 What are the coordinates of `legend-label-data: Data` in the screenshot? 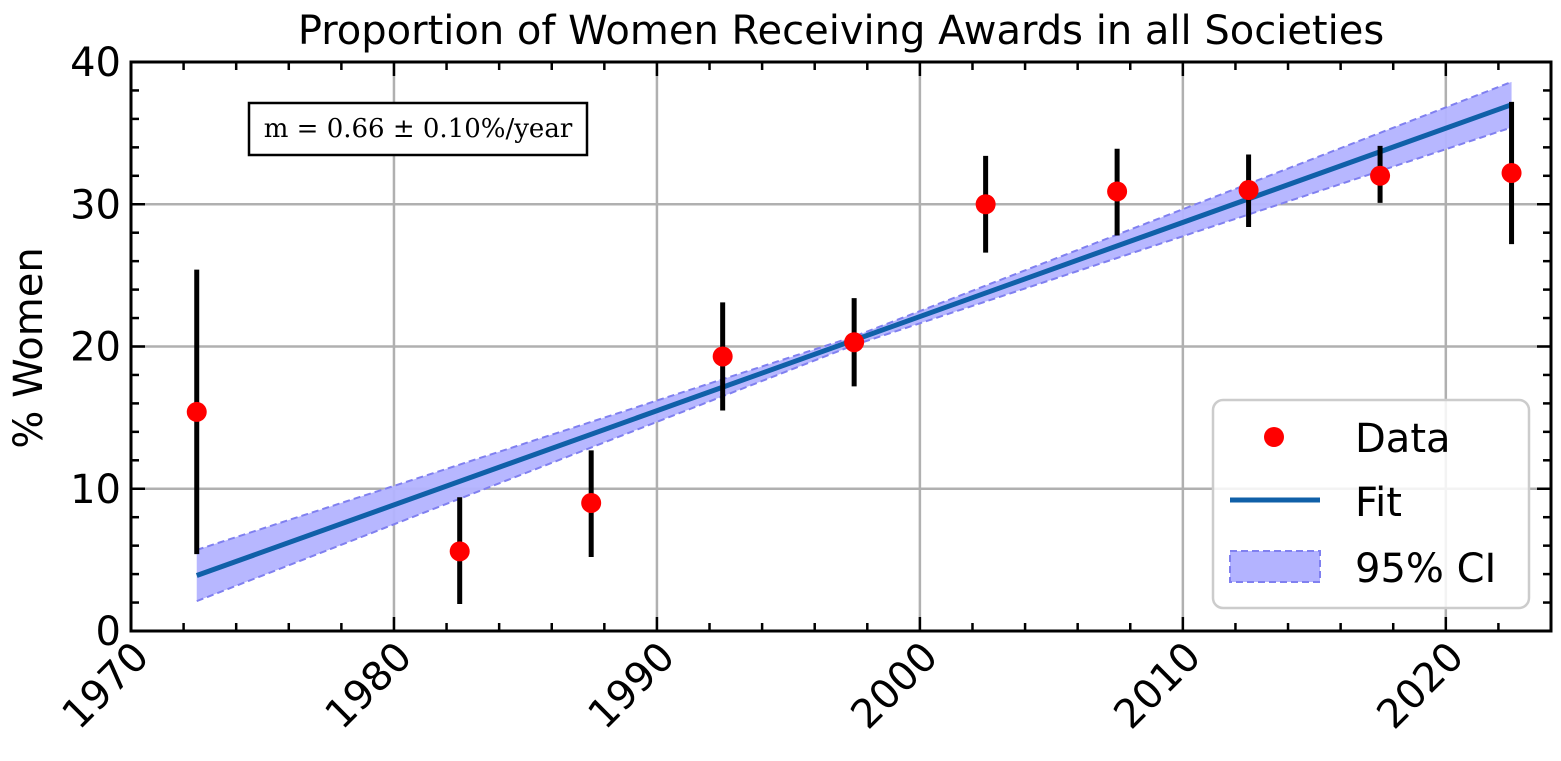 It's located at (1403, 439).